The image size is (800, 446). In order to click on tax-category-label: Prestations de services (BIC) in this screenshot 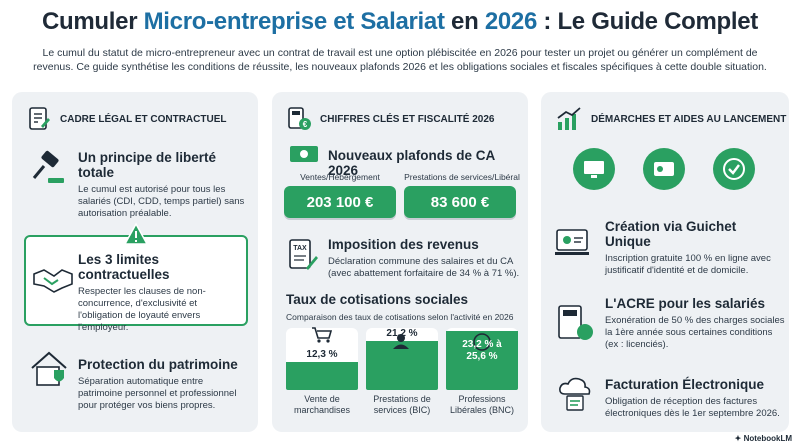, I will do `click(402, 404)`.